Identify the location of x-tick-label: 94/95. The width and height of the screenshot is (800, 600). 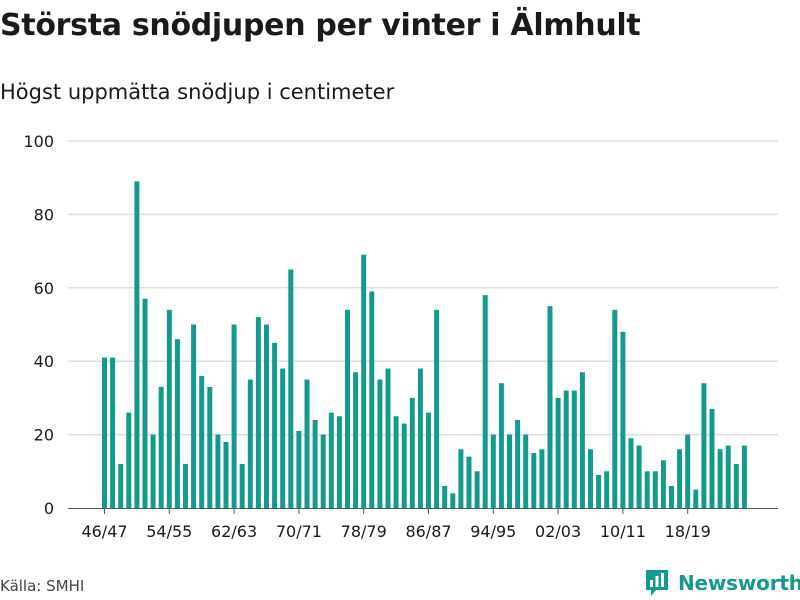
(493, 531).